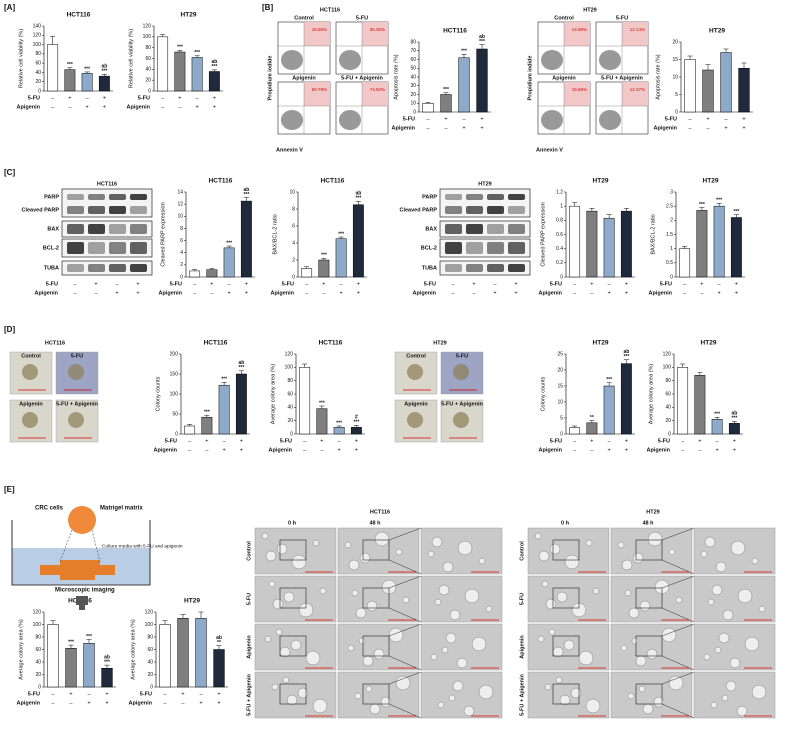 This screenshot has height=731, width=787. What do you see at coordinates (668, 381) in the screenshot?
I see `y-tick-label: 80` at bounding box center [668, 381].